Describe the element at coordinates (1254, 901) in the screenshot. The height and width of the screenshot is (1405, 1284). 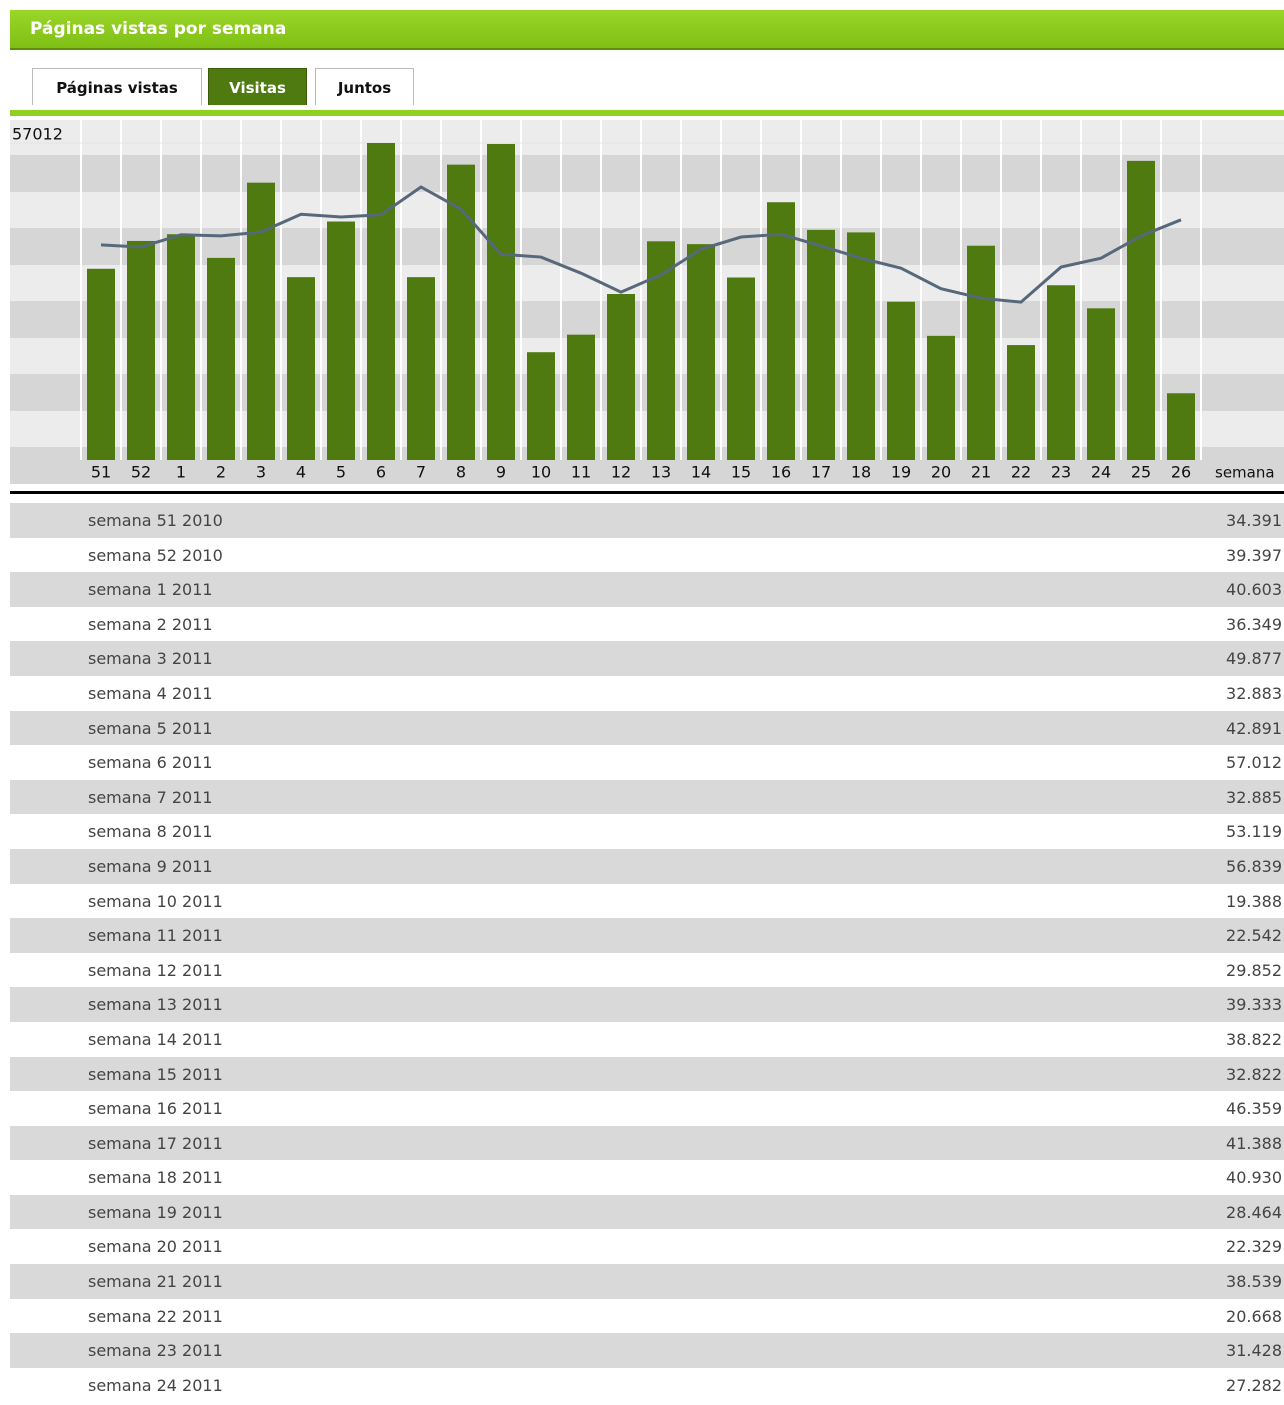
I see `row-value: 19.388` at that location.